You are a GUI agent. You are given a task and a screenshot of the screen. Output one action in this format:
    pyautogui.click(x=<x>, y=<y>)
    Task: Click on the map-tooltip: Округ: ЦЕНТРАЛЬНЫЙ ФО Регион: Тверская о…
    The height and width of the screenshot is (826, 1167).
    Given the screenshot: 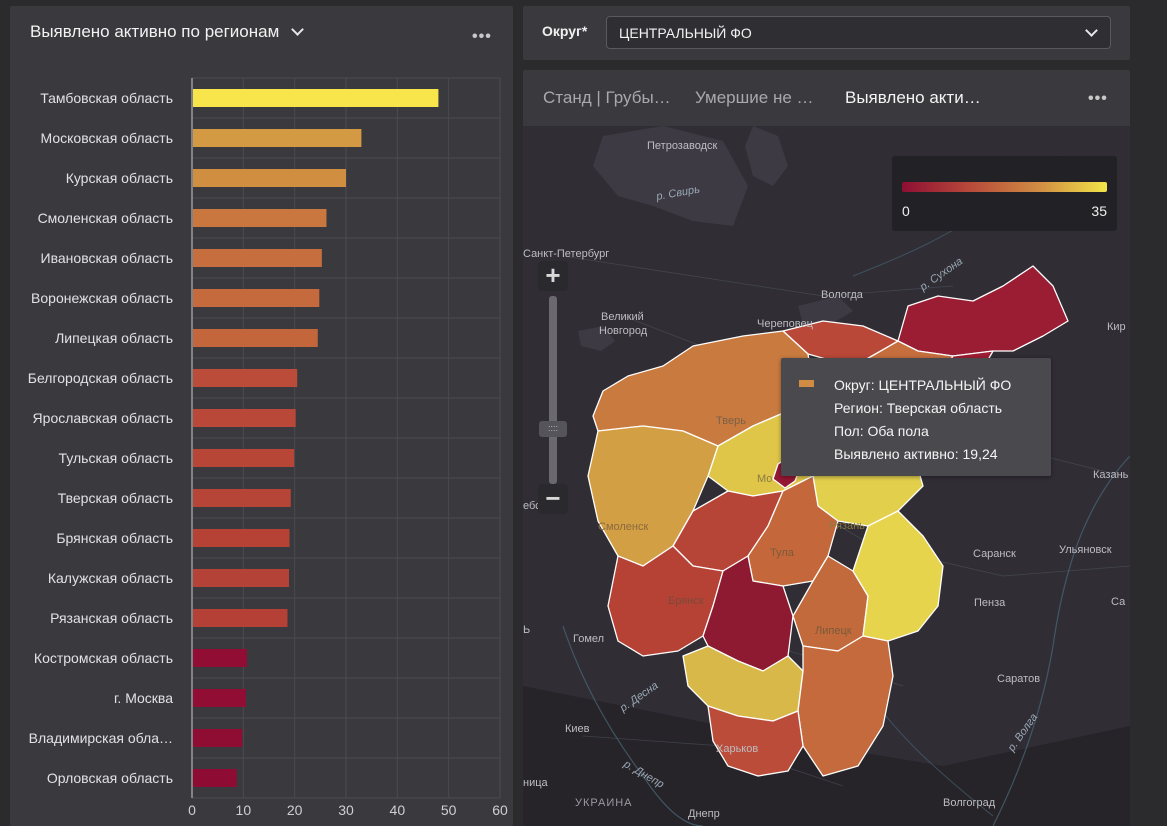 What is the action you would take?
    pyautogui.click(x=916, y=417)
    